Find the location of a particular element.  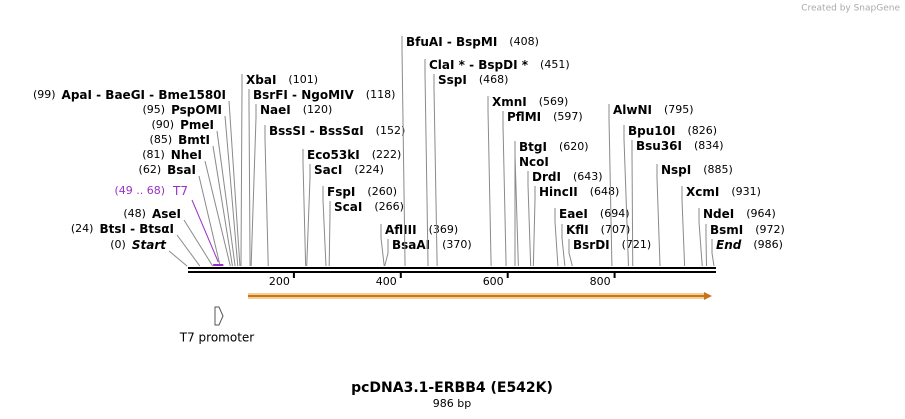

primer-name: T7 is located at coordinates (180, 191).